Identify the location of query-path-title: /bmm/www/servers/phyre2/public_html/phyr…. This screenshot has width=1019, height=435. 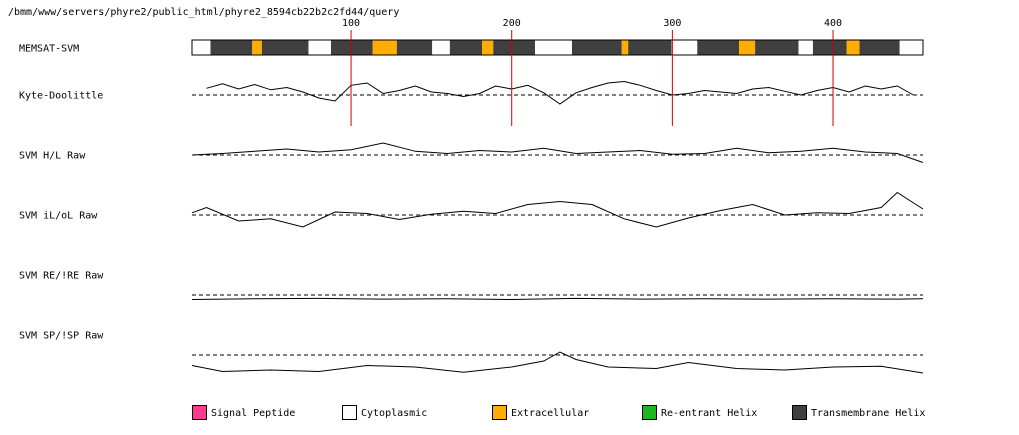
(203, 12).